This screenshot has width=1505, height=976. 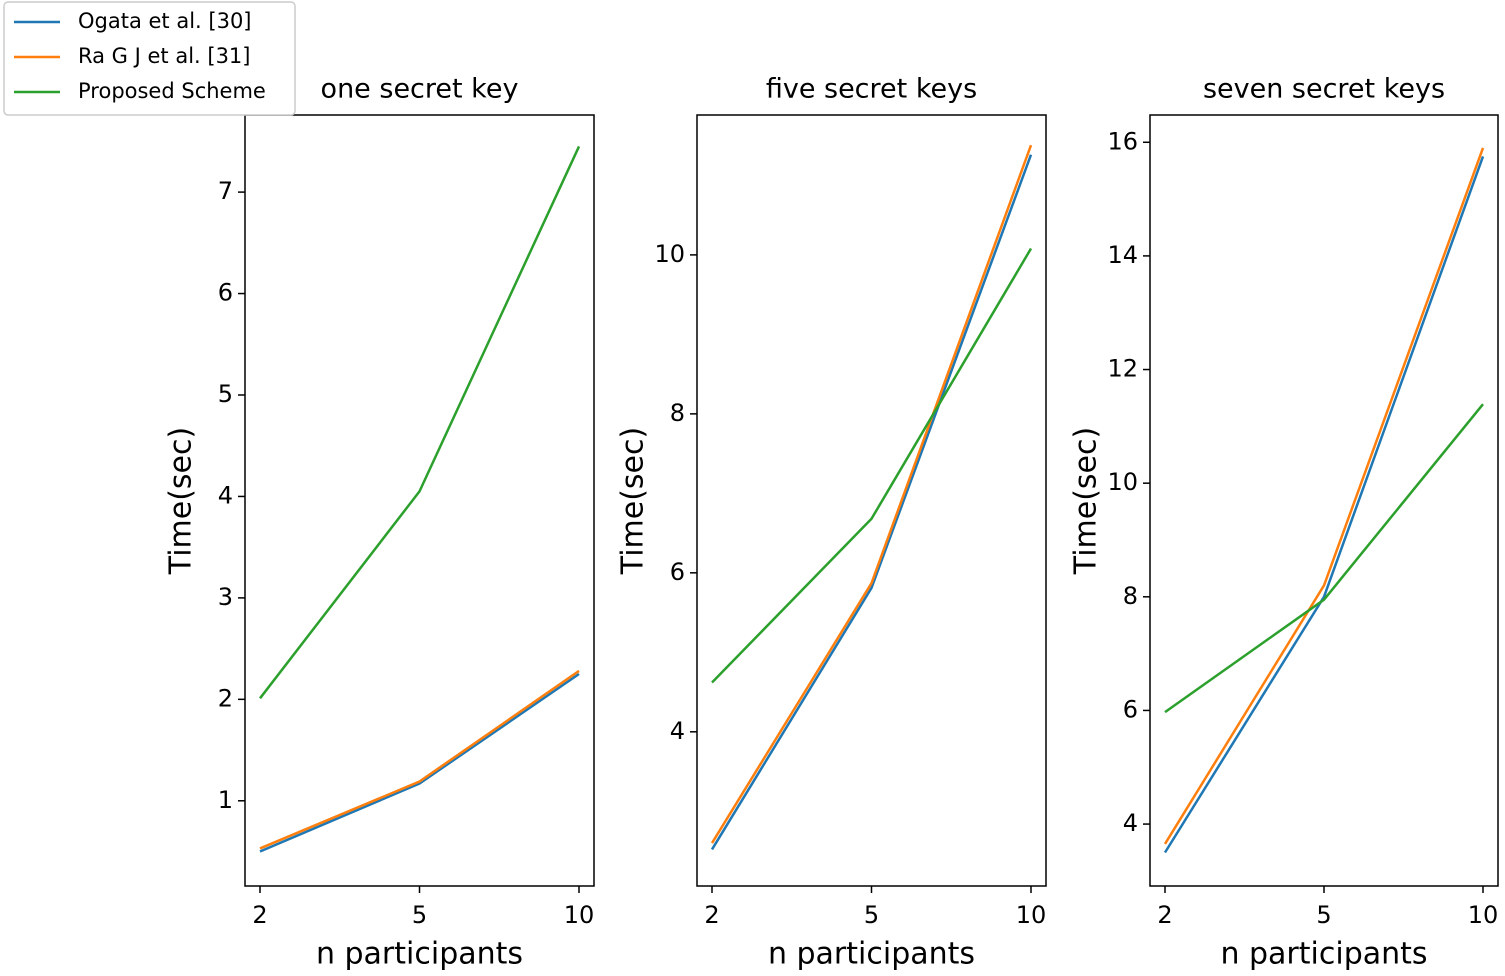 What do you see at coordinates (1122, 369) in the screenshot?
I see `y-tick-label: 12` at bounding box center [1122, 369].